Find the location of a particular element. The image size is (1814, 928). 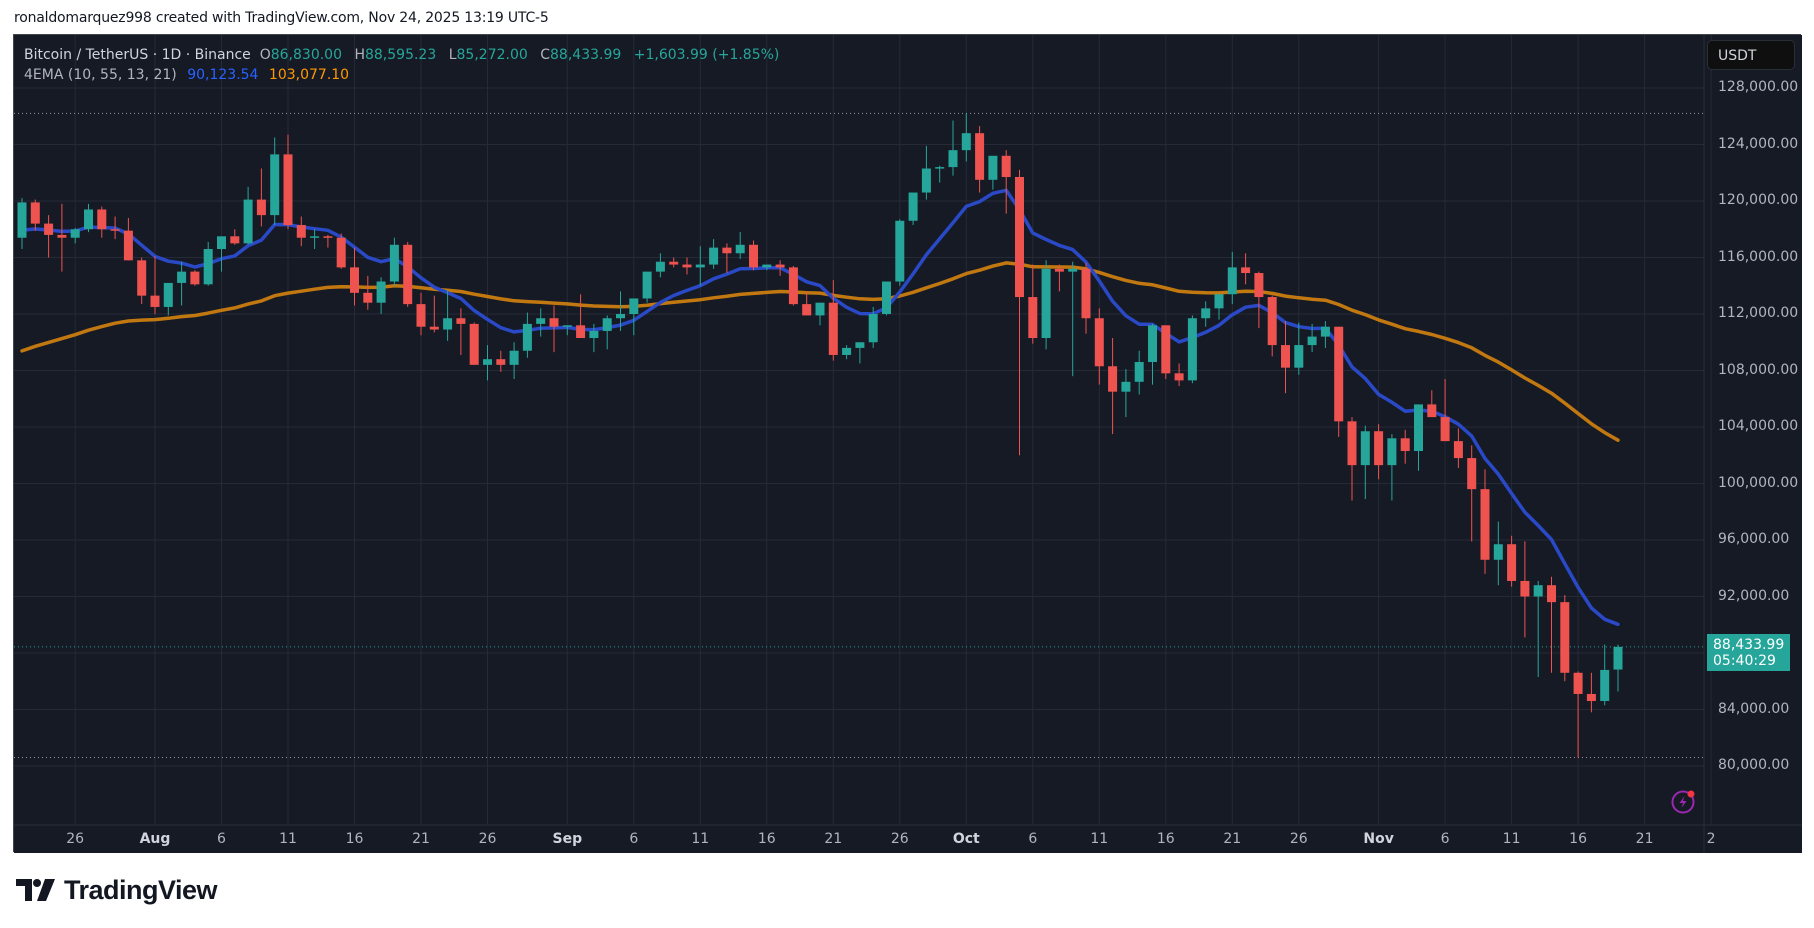

ema-slow-value: 103,077.10 is located at coordinates (309, 75).